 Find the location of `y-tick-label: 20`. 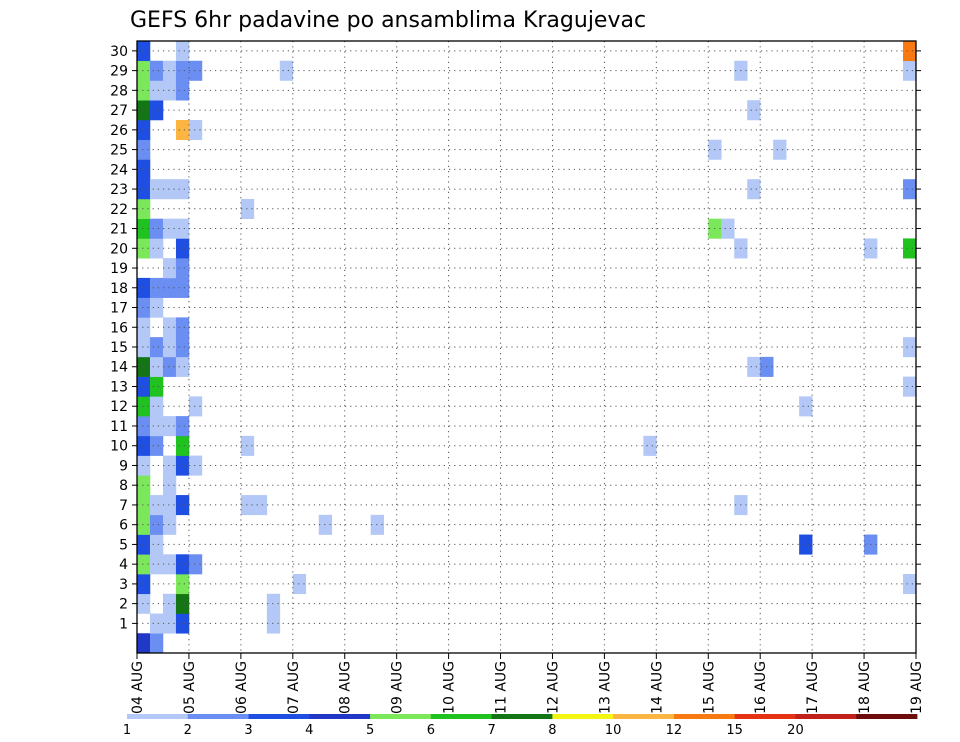

y-tick-label: 20 is located at coordinates (119, 249).